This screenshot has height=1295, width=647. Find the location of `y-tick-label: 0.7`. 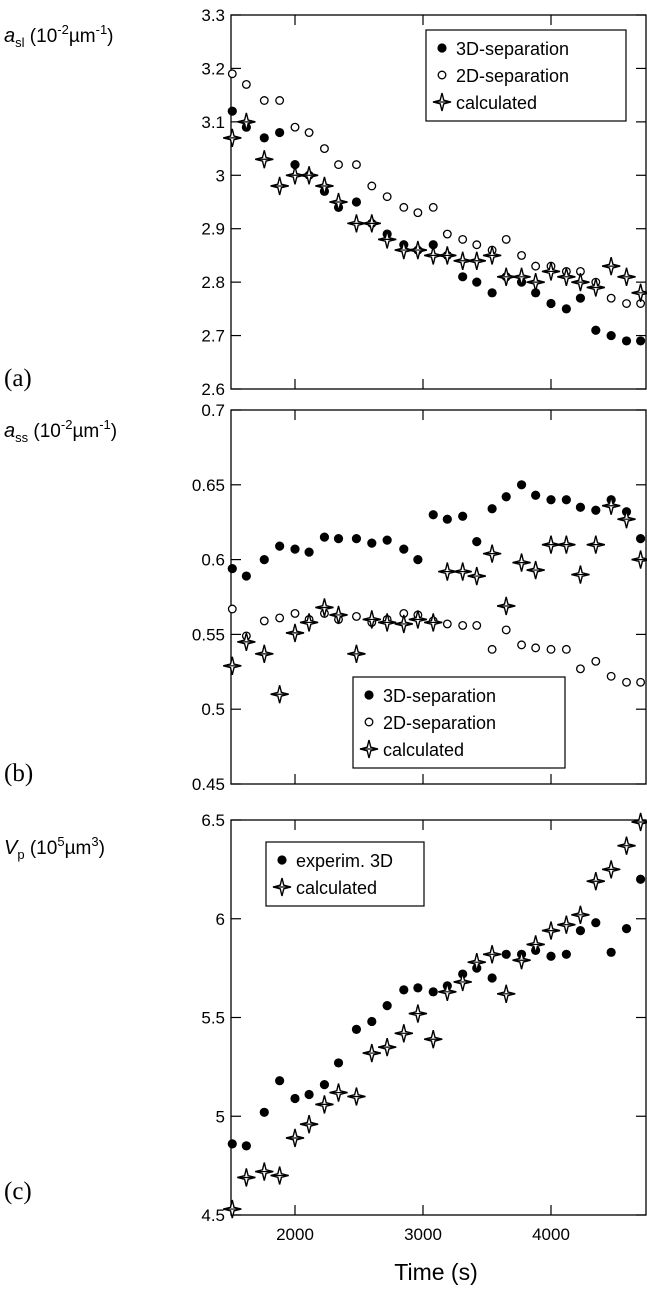

y-tick-label: 0.7 is located at coordinates (213, 410).